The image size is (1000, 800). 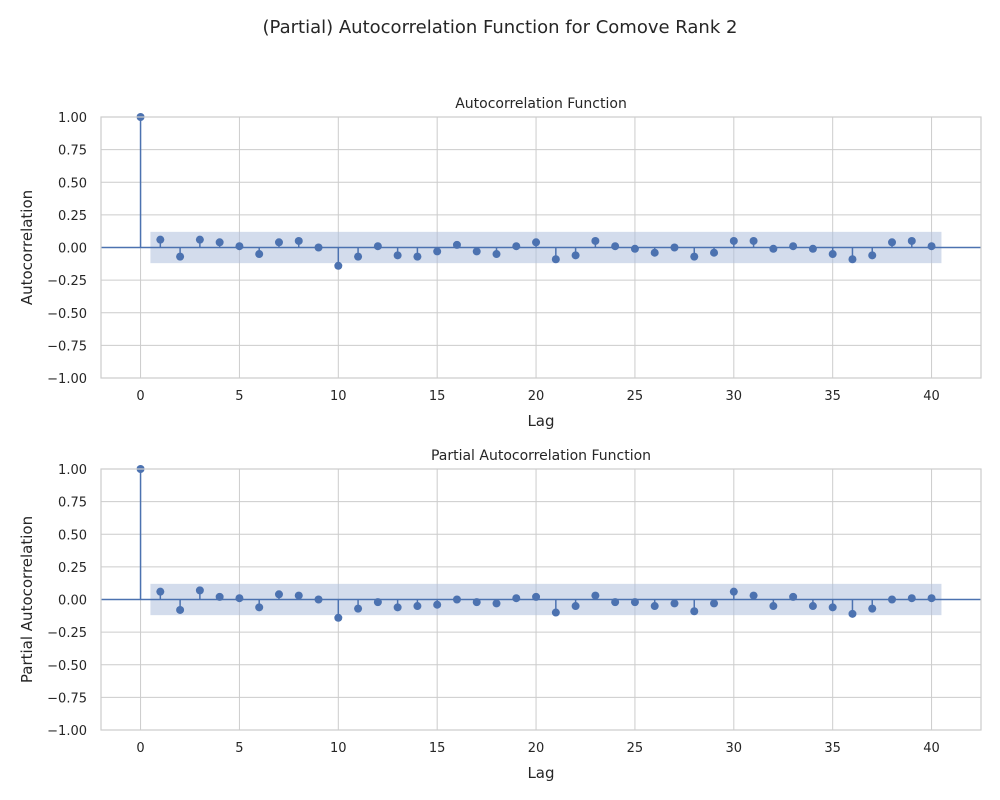 I want to click on pacf-ytick-label: −1.00, so click(x=67, y=731).